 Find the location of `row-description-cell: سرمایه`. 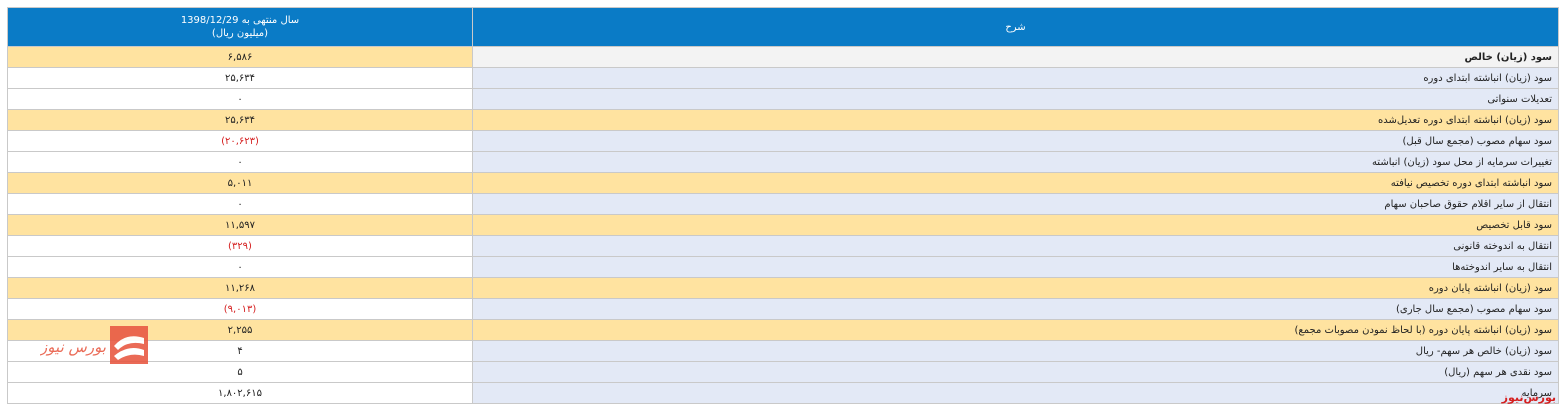

row-description-cell: سرمایه is located at coordinates (1015, 393).